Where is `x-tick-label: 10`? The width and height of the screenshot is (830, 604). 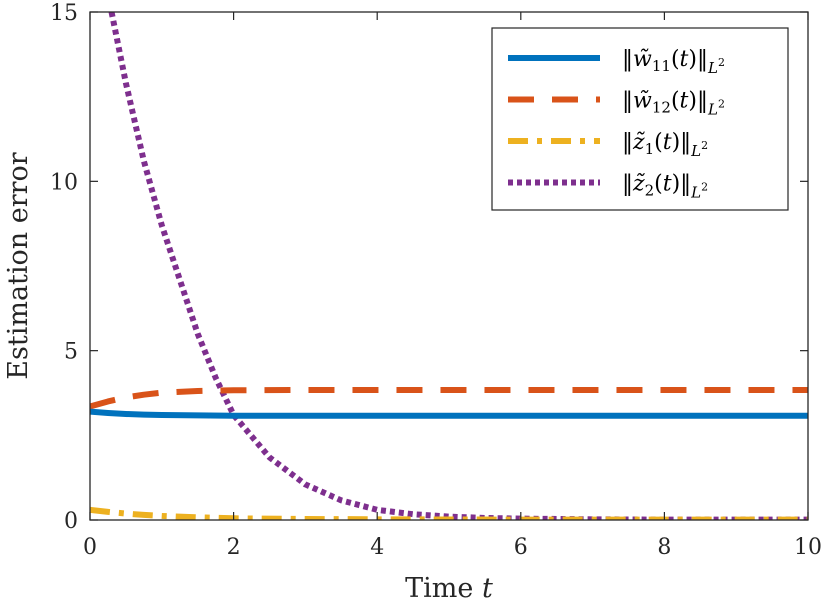 x-tick-label: 10 is located at coordinates (808, 547).